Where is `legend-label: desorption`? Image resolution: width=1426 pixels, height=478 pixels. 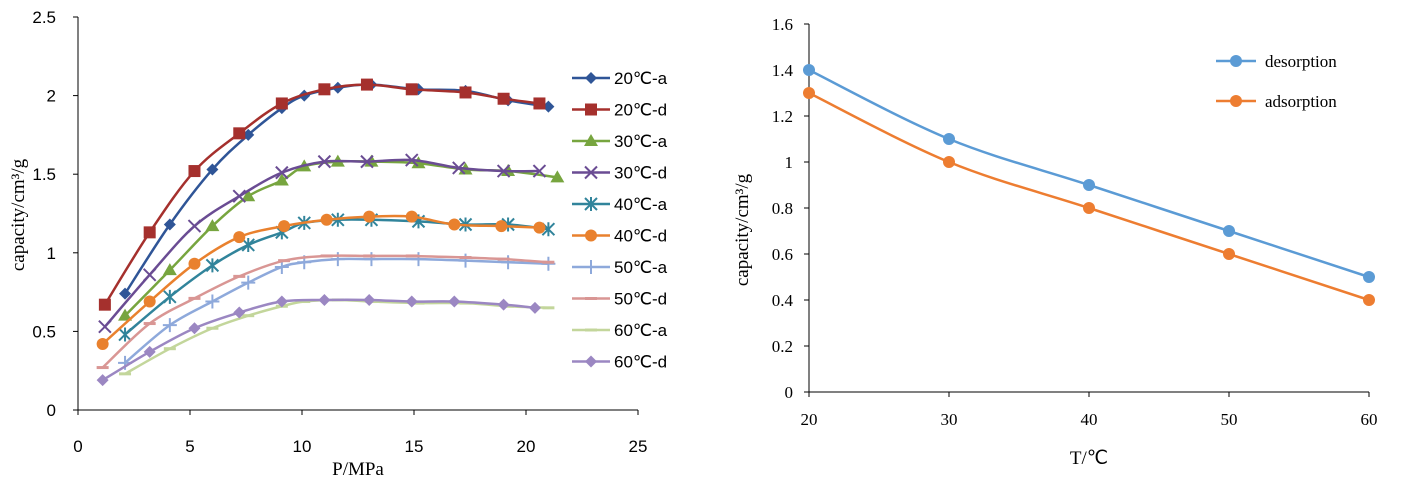
legend-label: desorption is located at coordinates (1301, 61).